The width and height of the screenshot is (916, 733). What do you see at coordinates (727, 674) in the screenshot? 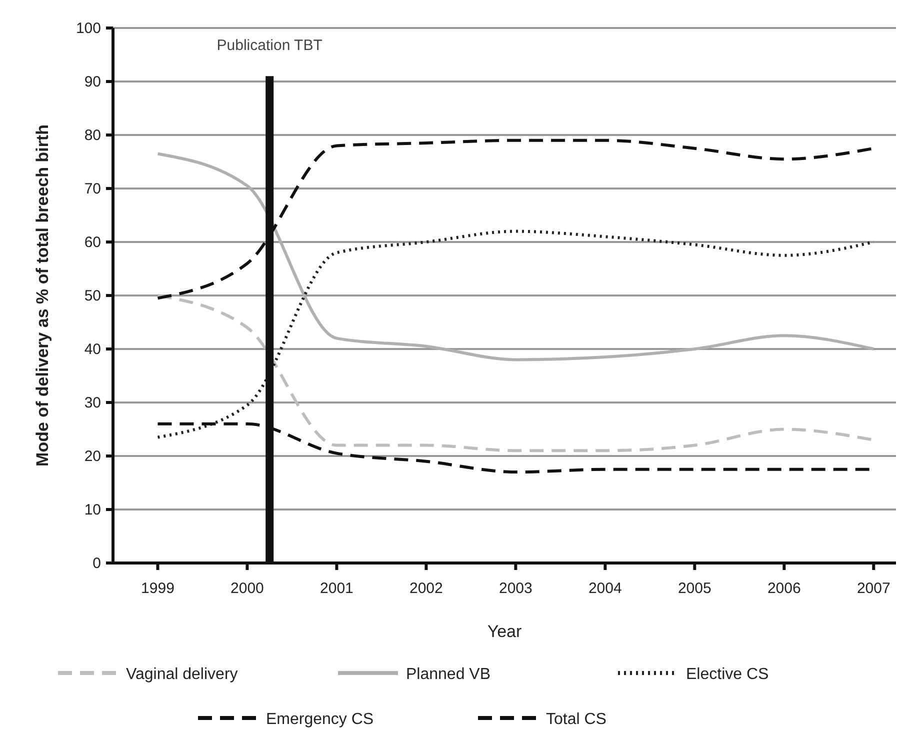
I see `legend-label: Elective CS` at bounding box center [727, 674].